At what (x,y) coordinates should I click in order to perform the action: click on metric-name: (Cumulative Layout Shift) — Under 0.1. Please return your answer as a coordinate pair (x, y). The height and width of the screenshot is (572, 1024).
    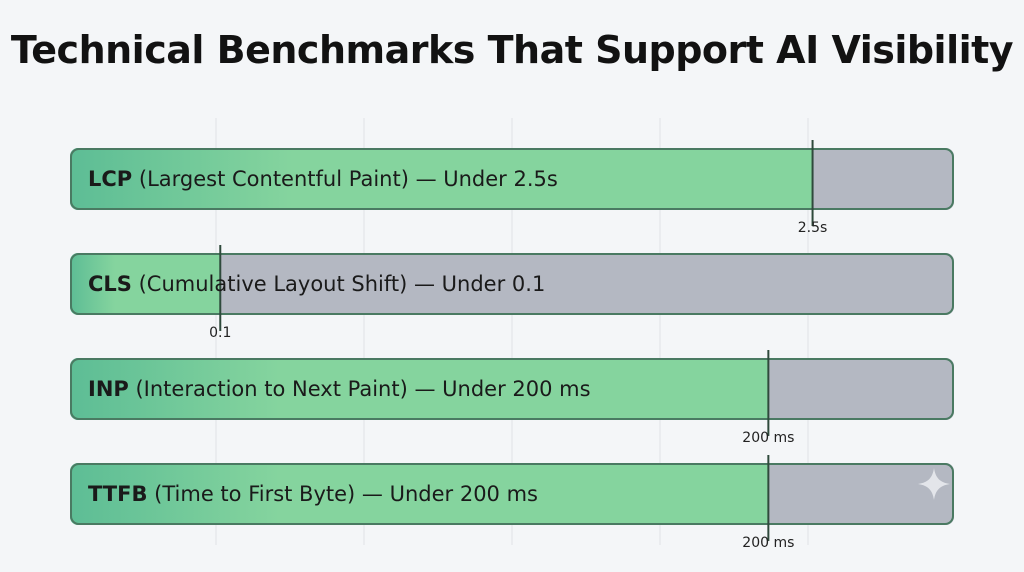
    Looking at the image, I should click on (342, 284).